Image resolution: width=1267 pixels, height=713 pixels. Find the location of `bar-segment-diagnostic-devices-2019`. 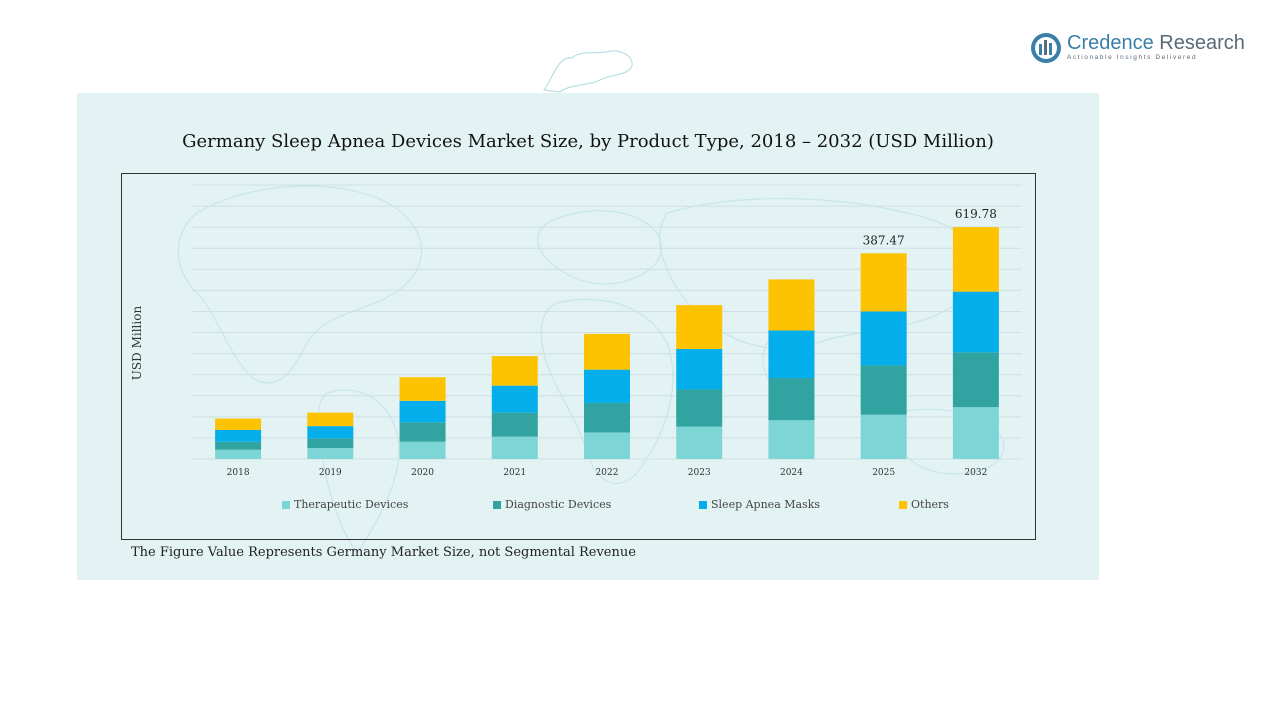

bar-segment-diagnostic-devices-2019 is located at coordinates (330, 443).